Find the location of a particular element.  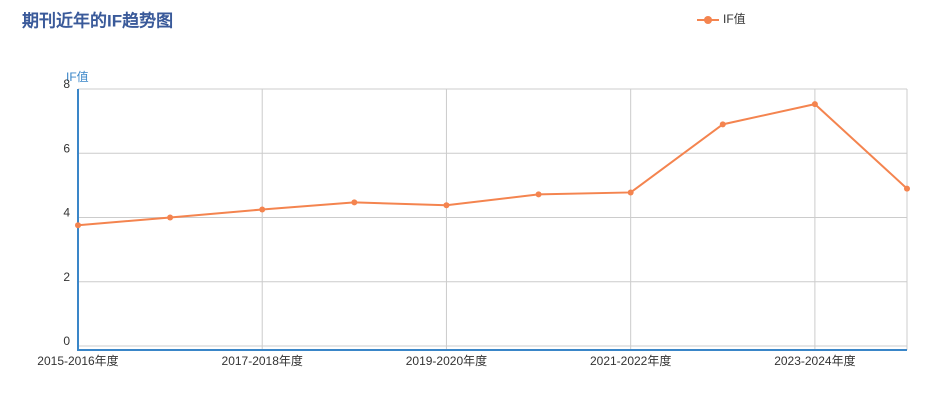

x-tick-label: 2015-2016年度 is located at coordinates (77, 360).